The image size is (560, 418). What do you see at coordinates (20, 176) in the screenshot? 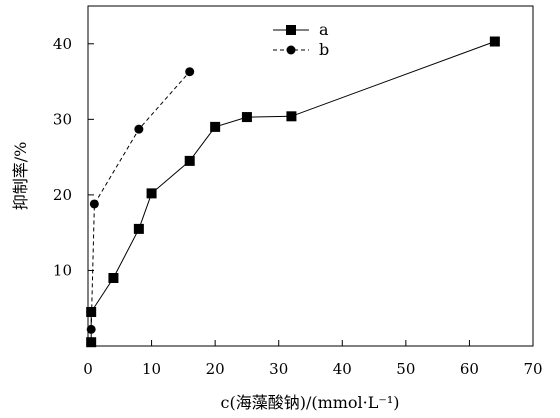
I see `y-axis-title: 抑制率/%` at bounding box center [20, 176].